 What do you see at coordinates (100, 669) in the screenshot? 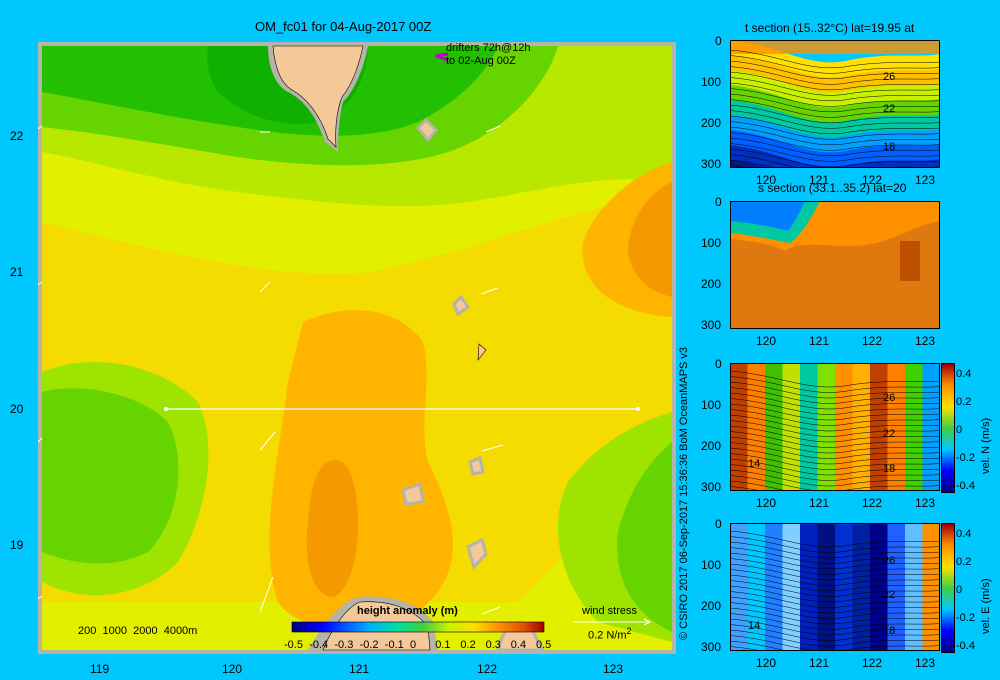
I see `lon-tick: 119` at bounding box center [100, 669].